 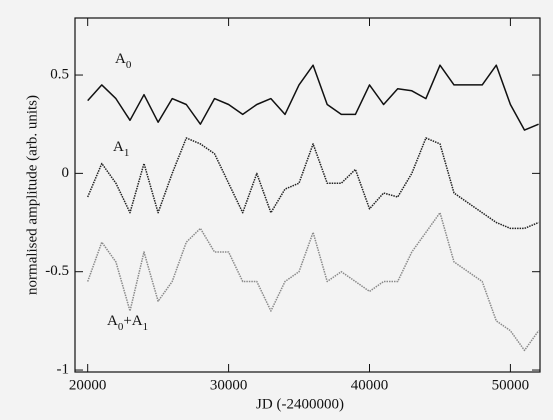 I want to click on x-tick-label: 20000, so click(x=88, y=385).